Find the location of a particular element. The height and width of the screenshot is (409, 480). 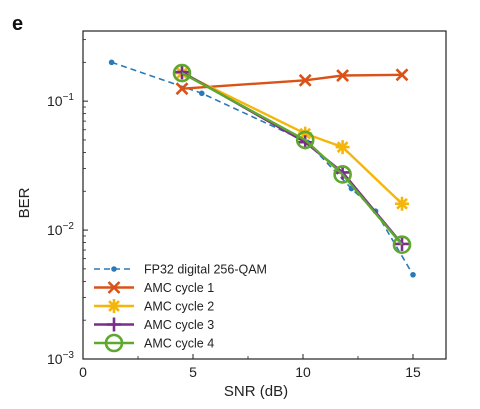

x-tick-label-0: 0 is located at coordinates (83, 372).